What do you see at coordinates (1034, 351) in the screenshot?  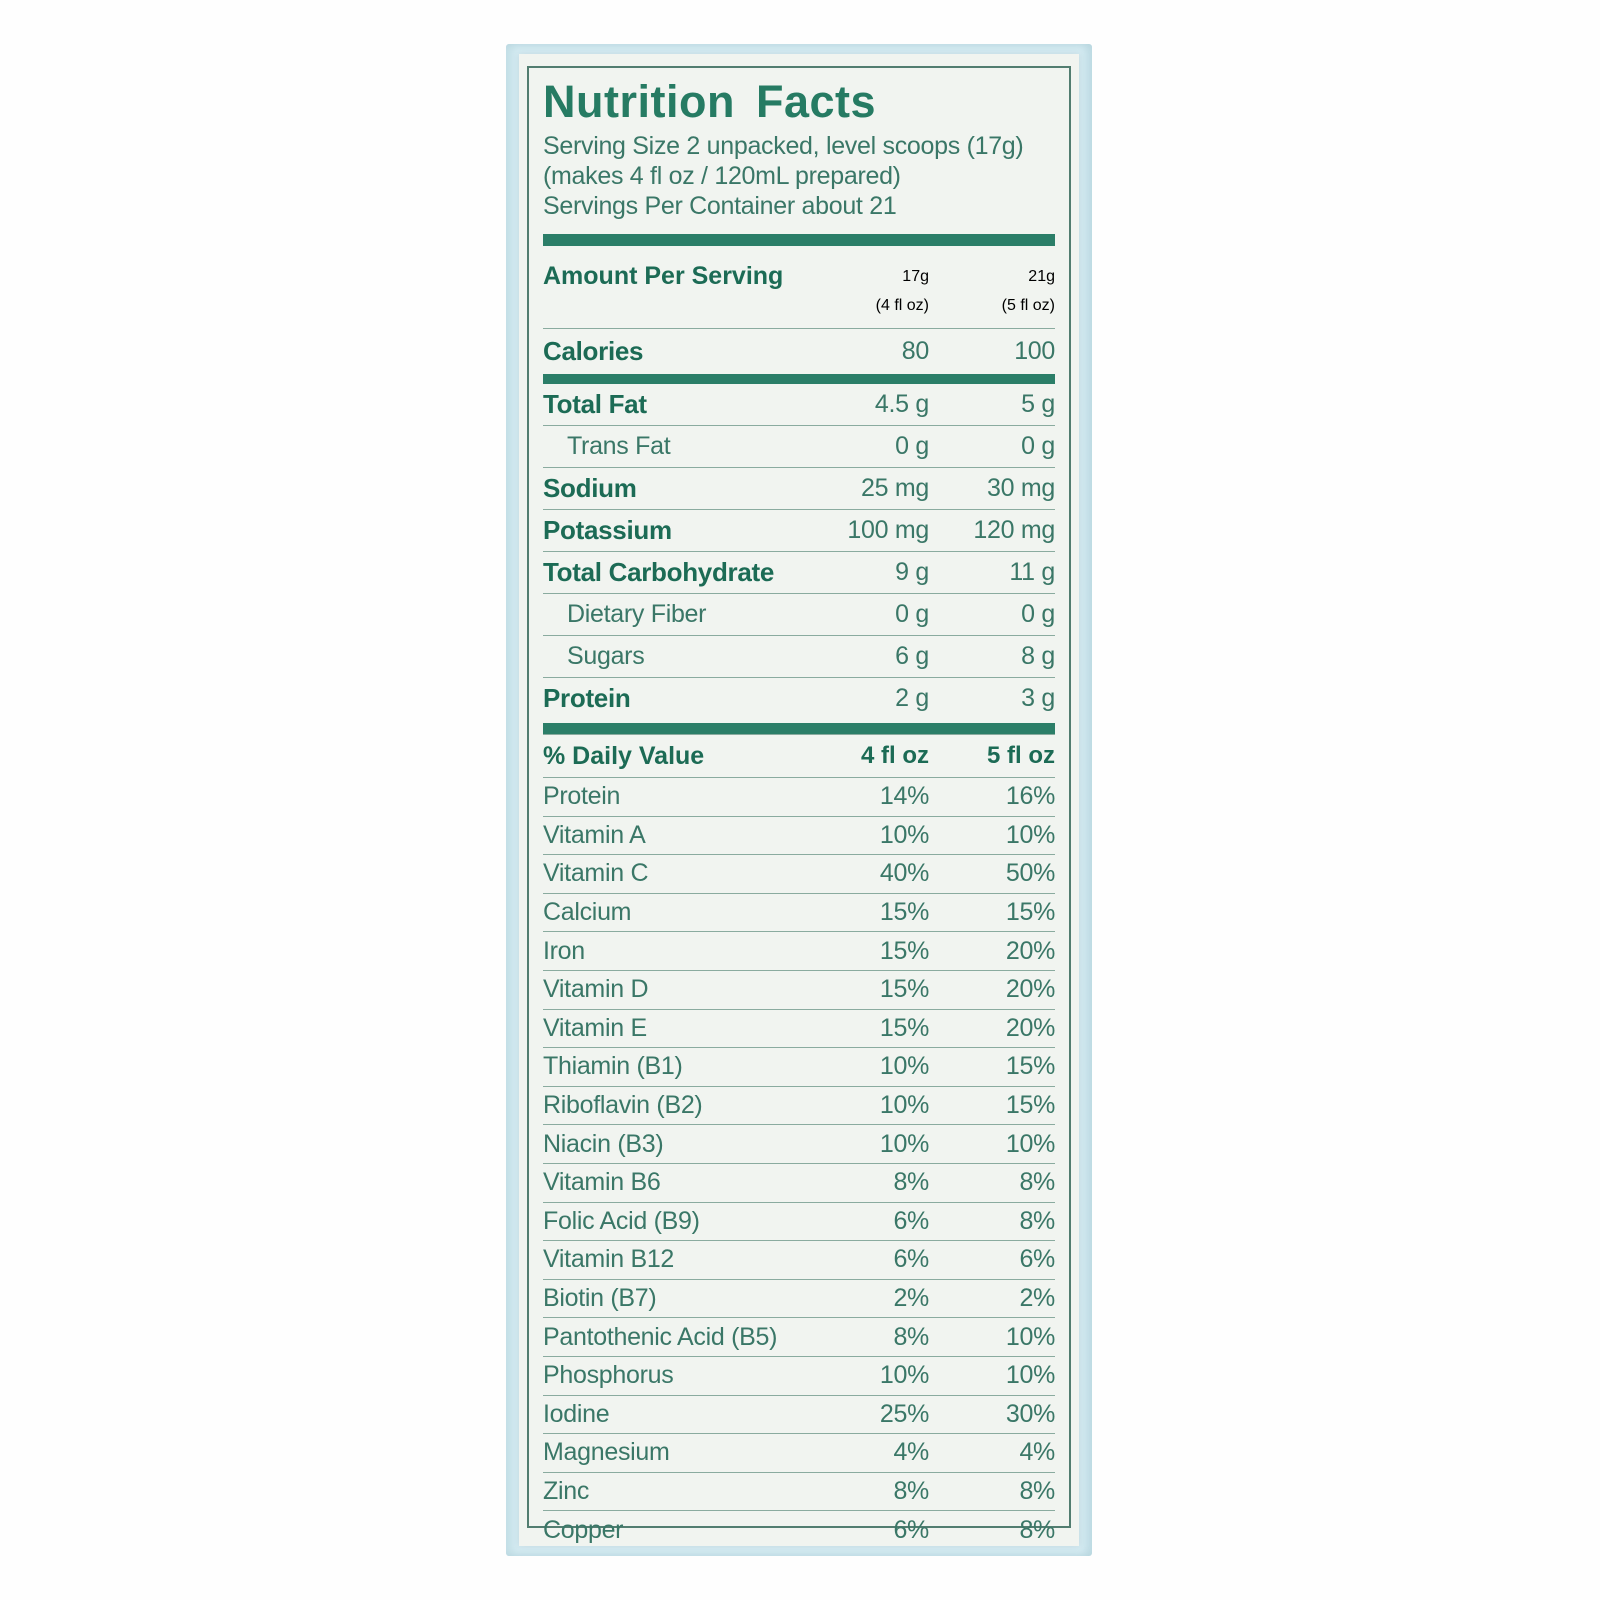 I see `calories-value-5floz: 100` at bounding box center [1034, 351].